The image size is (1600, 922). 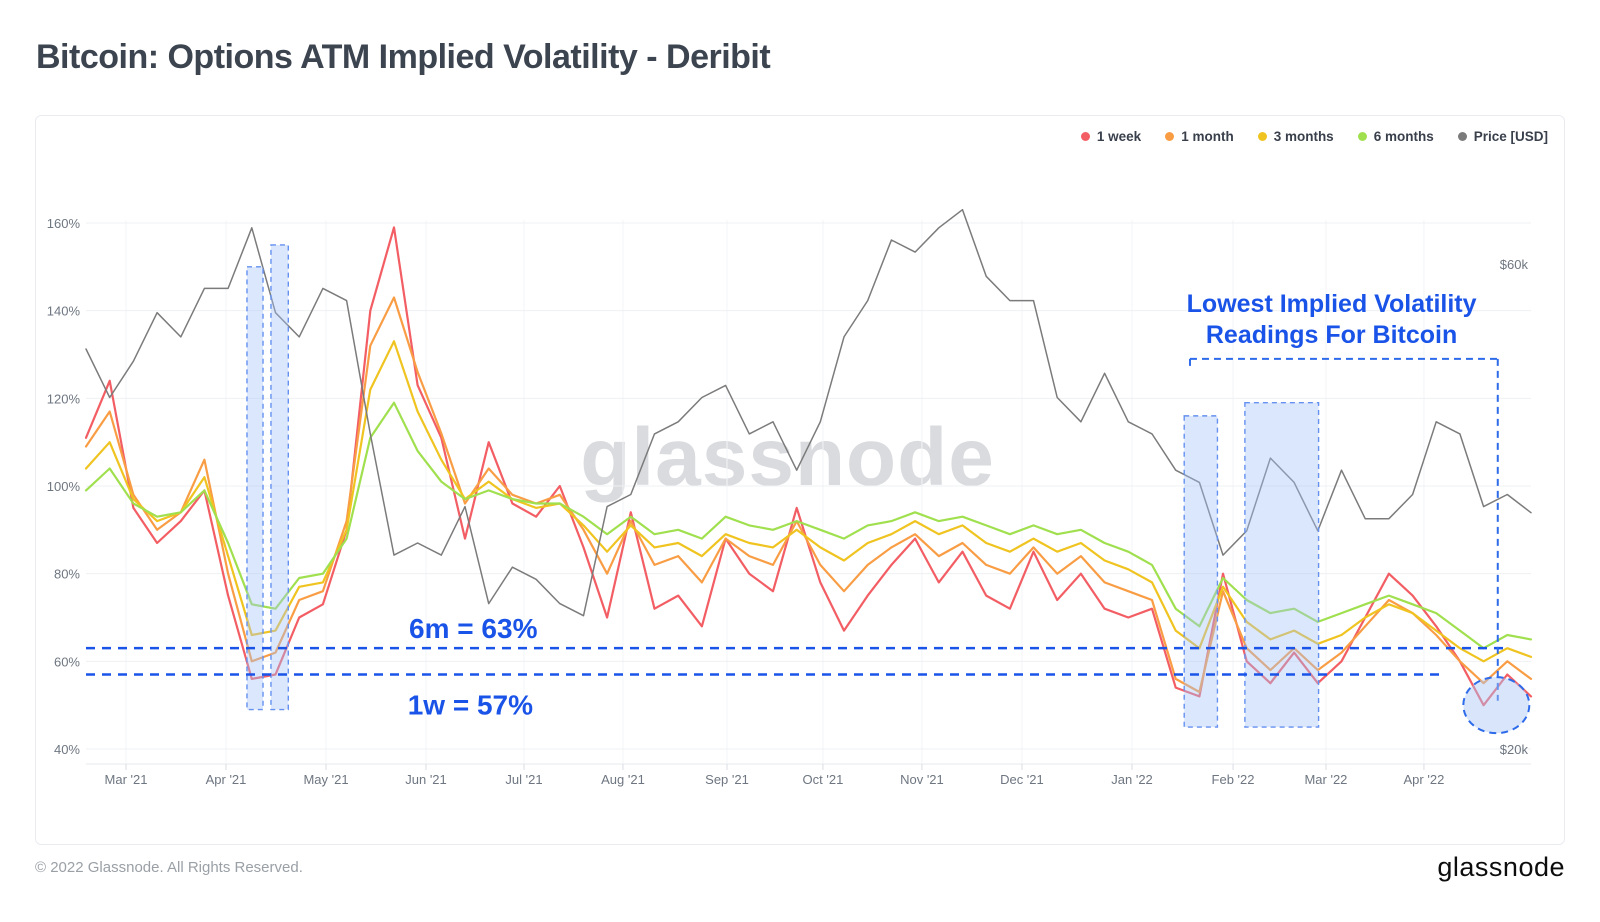 What do you see at coordinates (523, 779) in the screenshot?
I see `x-axis-label-jul-21: Jul '21` at bounding box center [523, 779].